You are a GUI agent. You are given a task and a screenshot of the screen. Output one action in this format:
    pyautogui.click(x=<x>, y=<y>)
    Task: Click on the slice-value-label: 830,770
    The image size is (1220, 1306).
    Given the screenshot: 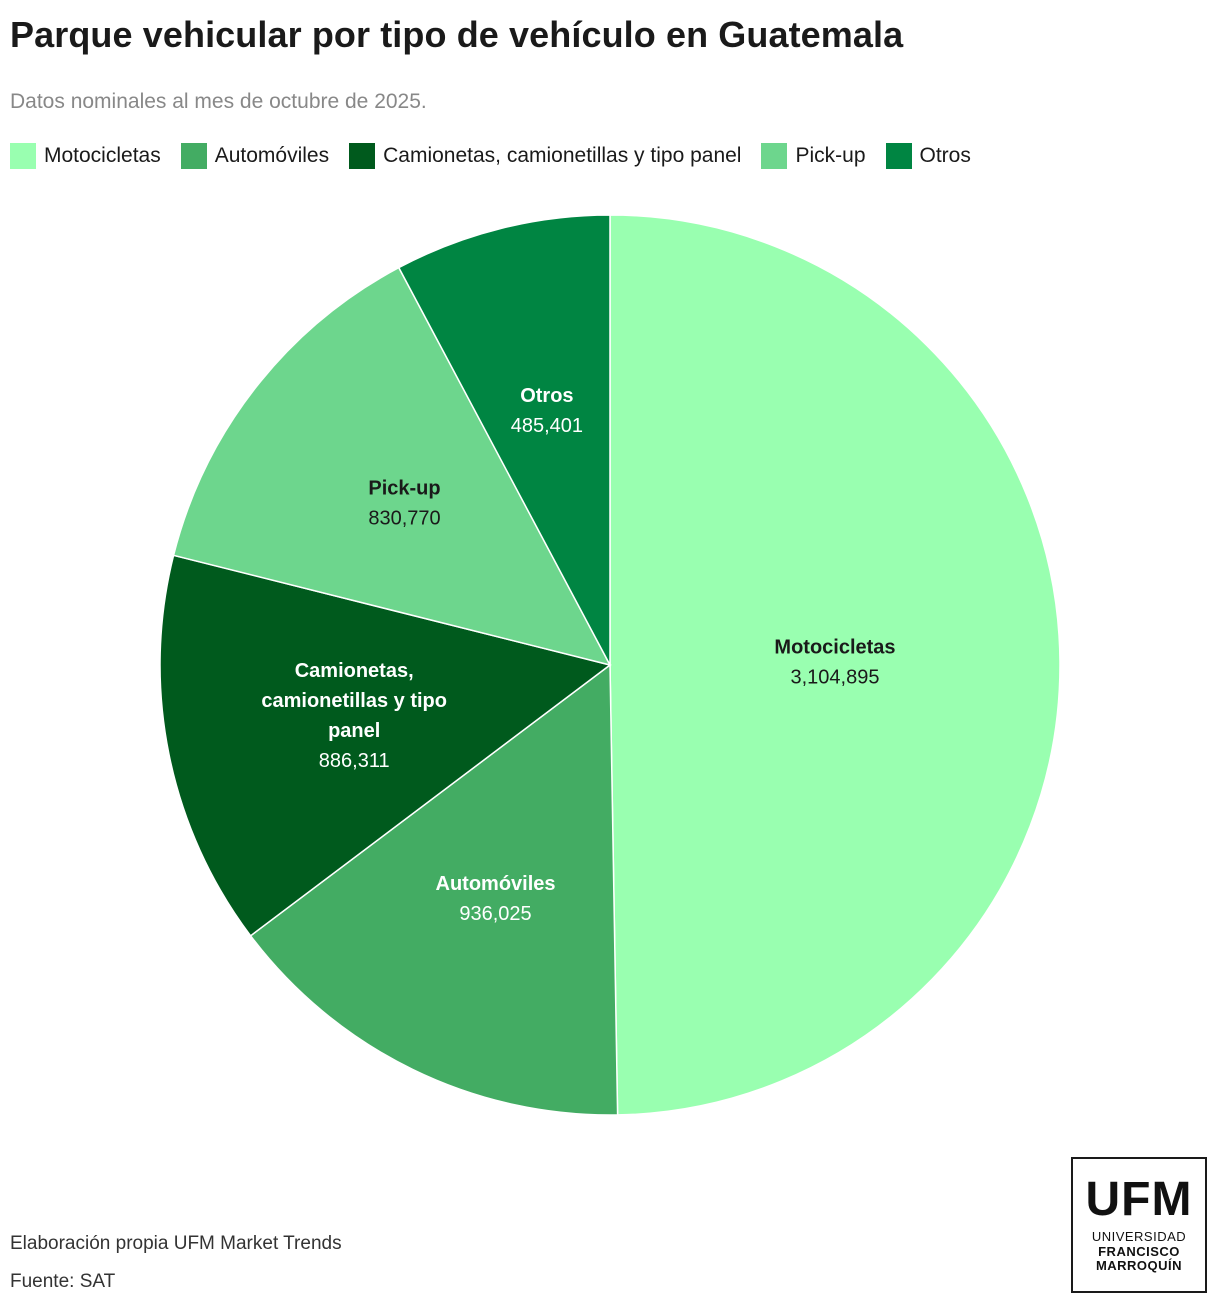 What is the action you would take?
    pyautogui.click(x=404, y=518)
    